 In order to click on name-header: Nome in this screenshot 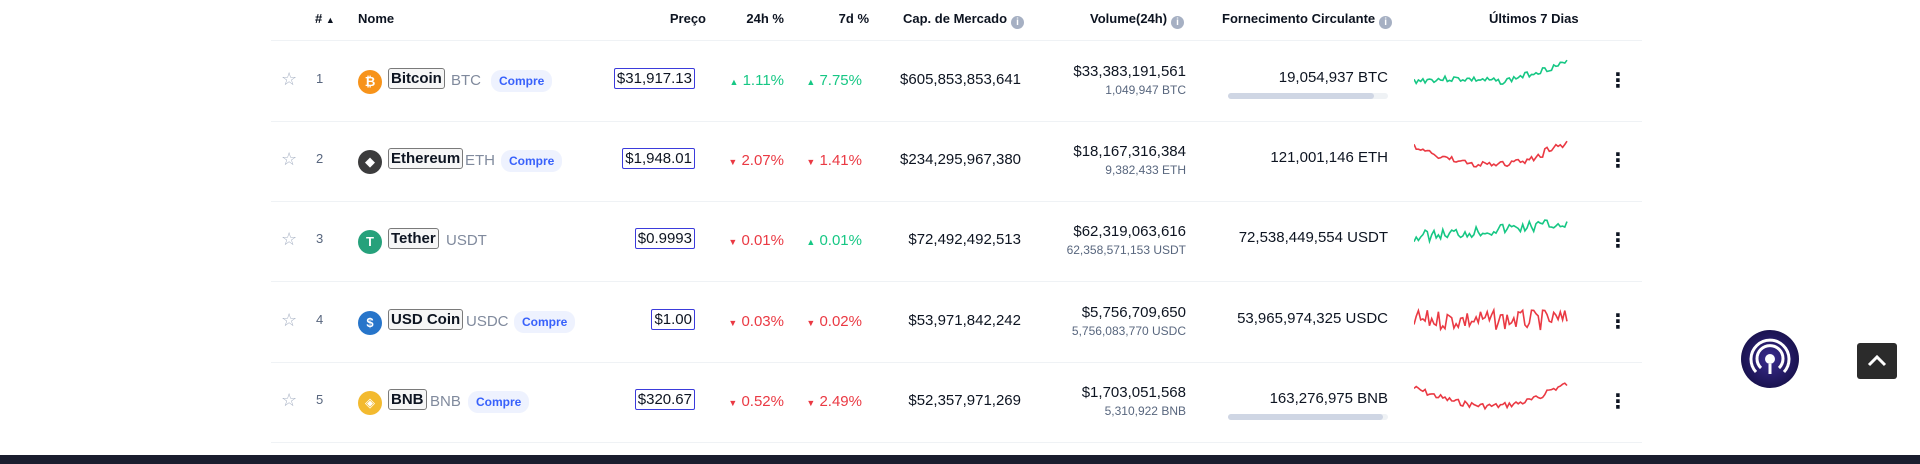, I will do `click(376, 18)`.